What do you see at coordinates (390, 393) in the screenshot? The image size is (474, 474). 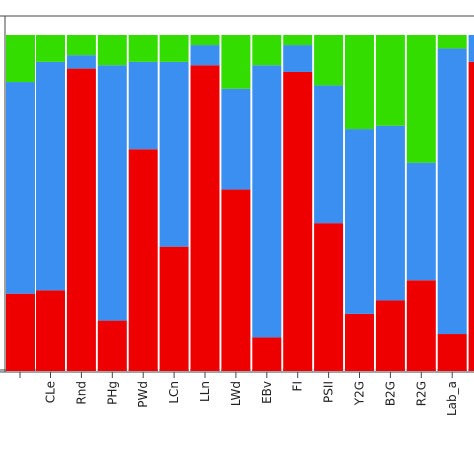 I see `x-tick-label: B2G` at bounding box center [390, 393].